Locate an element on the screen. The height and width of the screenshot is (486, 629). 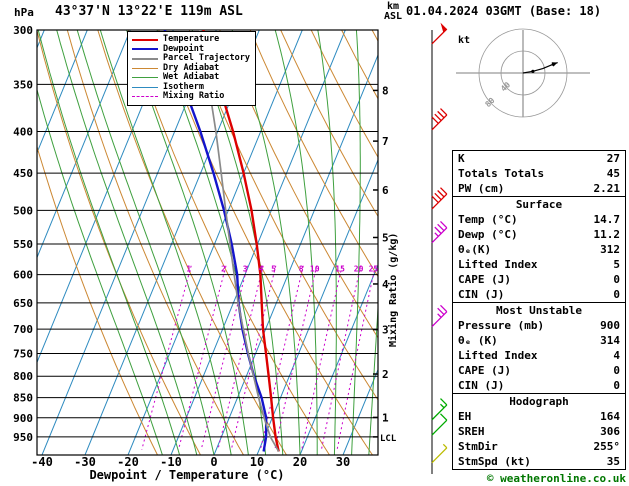
stat-label: Lifted Index is located at coordinates (498, 355).